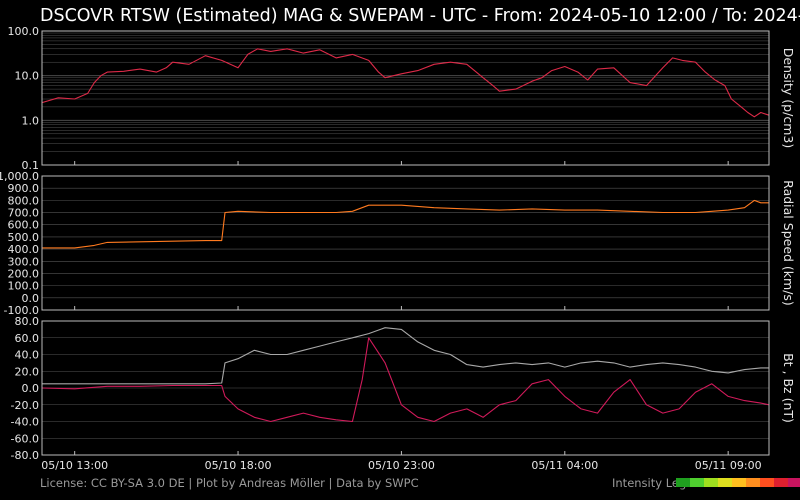  Describe the element at coordinates (31, 388) in the screenshot. I see `magnetic-ytick-label: 0.0` at that location.